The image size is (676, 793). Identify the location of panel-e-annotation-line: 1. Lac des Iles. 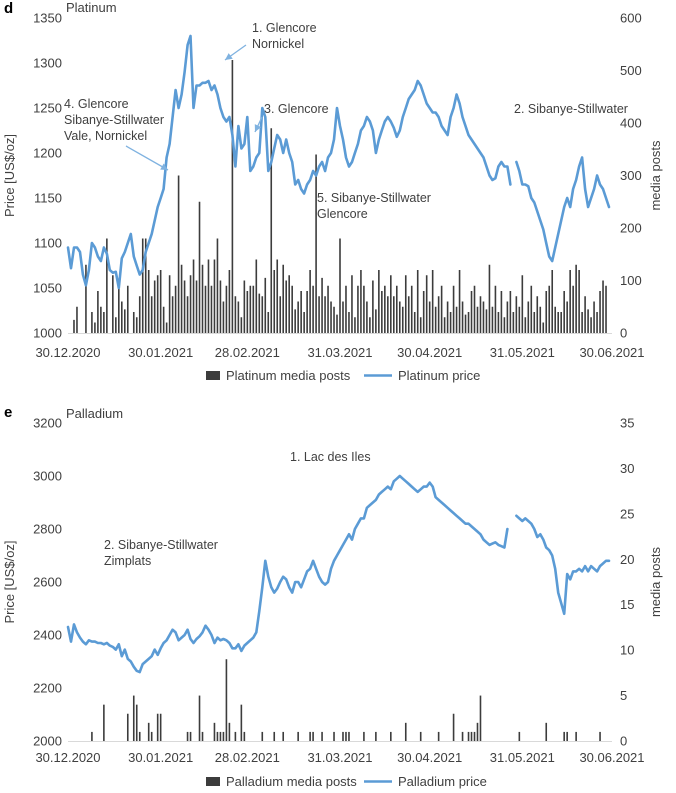
(330, 457).